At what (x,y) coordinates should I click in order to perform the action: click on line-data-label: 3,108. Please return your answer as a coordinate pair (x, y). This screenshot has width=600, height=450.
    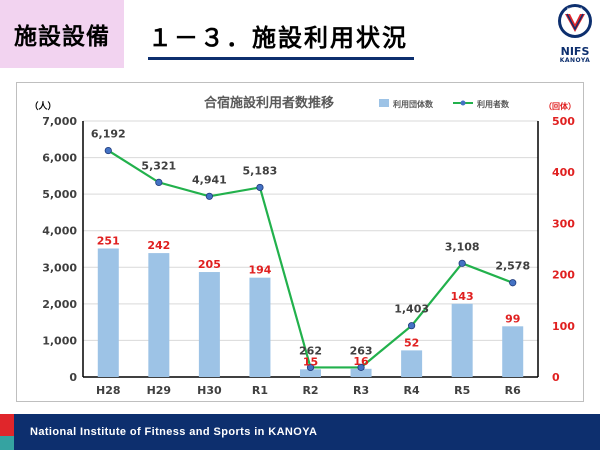
    Looking at the image, I should click on (462, 246).